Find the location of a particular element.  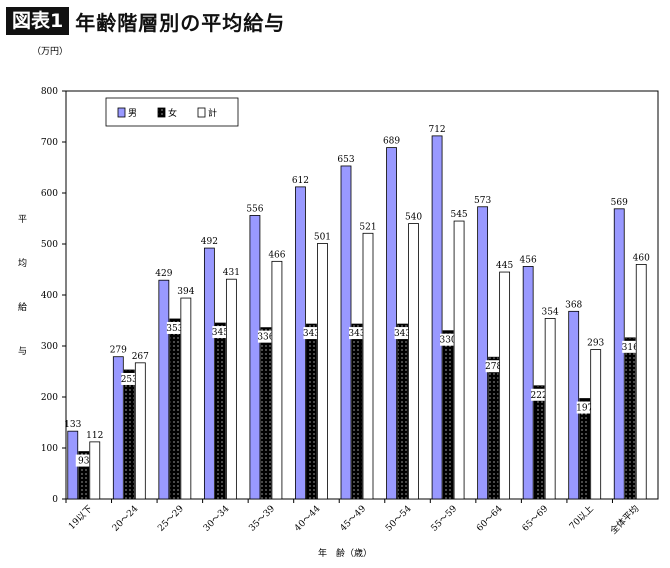

y-tick-label: 700 is located at coordinates (49, 143).